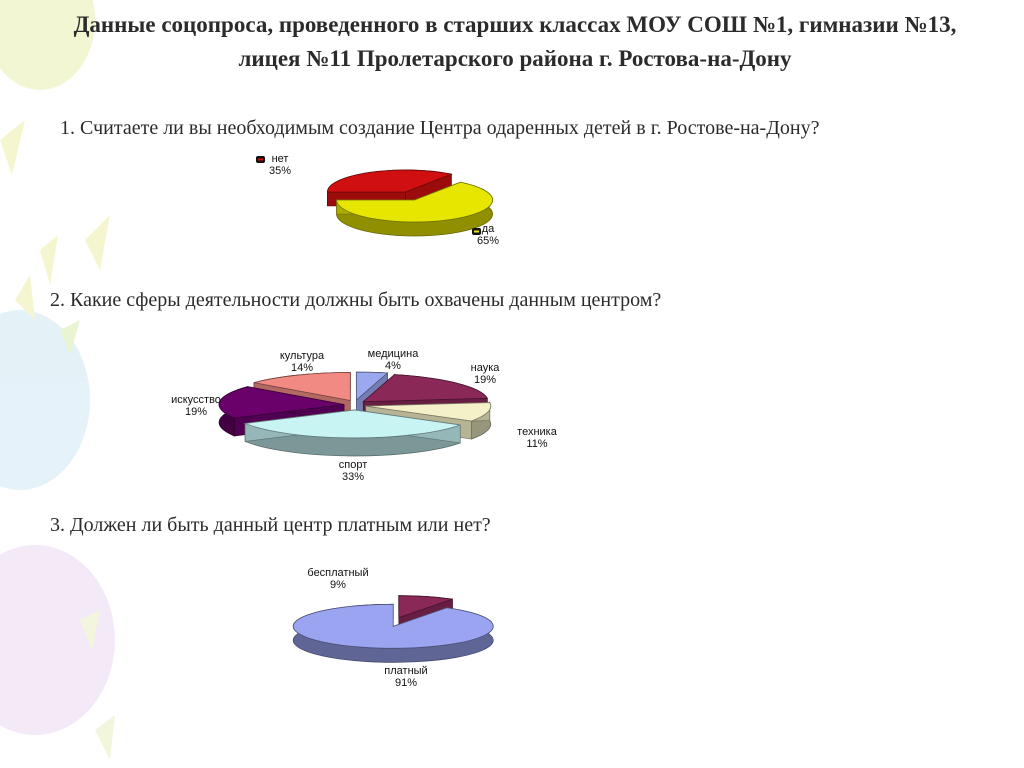 The width and height of the screenshot is (1024, 768). Describe the element at coordinates (406, 683) in the screenshot. I see `slice-percent-2-1: 91%` at that location.